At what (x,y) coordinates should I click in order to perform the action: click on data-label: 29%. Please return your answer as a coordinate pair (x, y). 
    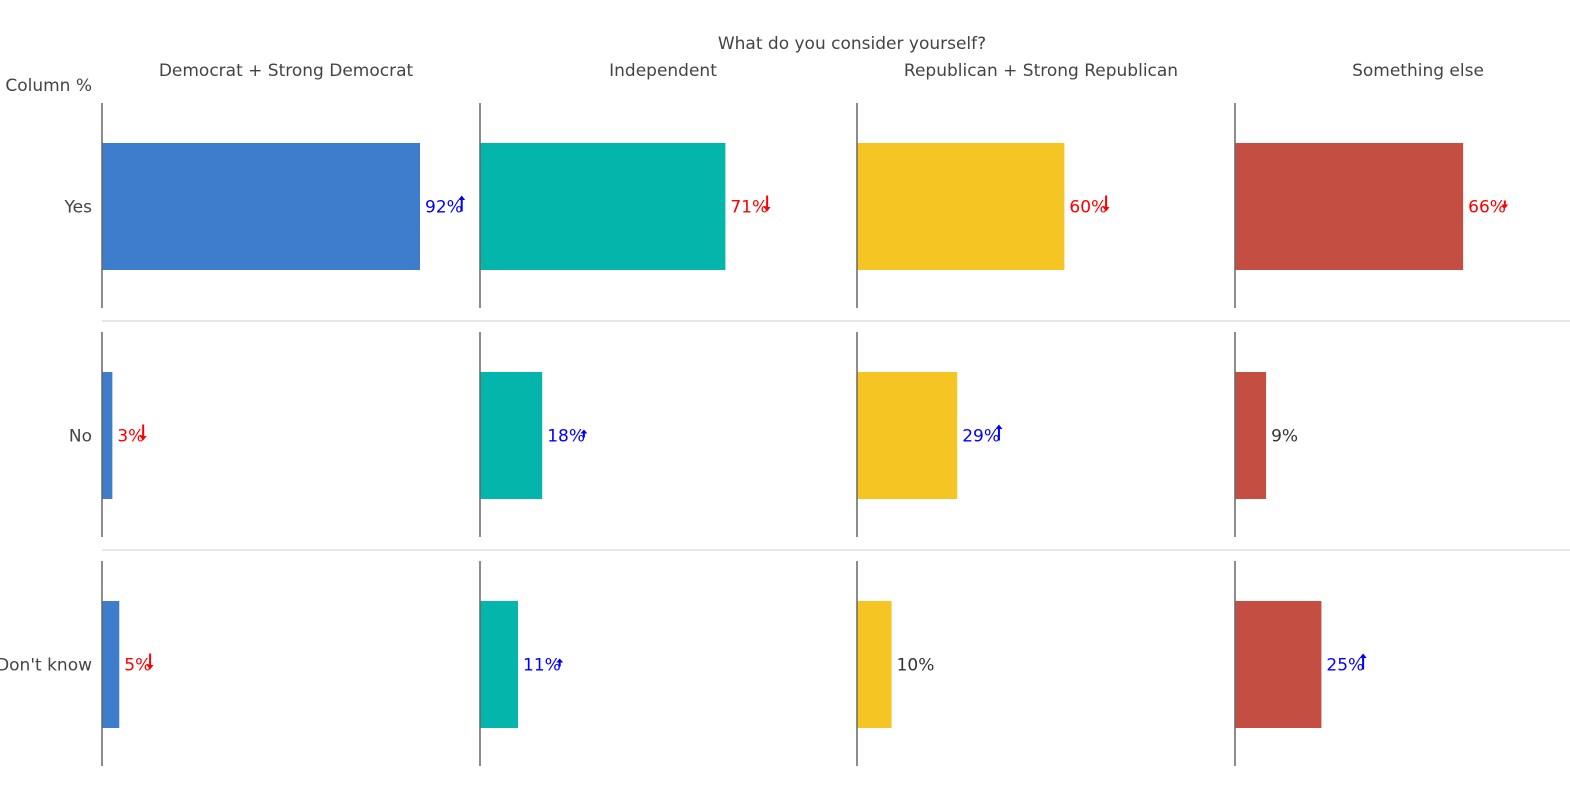
    Looking at the image, I should click on (981, 437).